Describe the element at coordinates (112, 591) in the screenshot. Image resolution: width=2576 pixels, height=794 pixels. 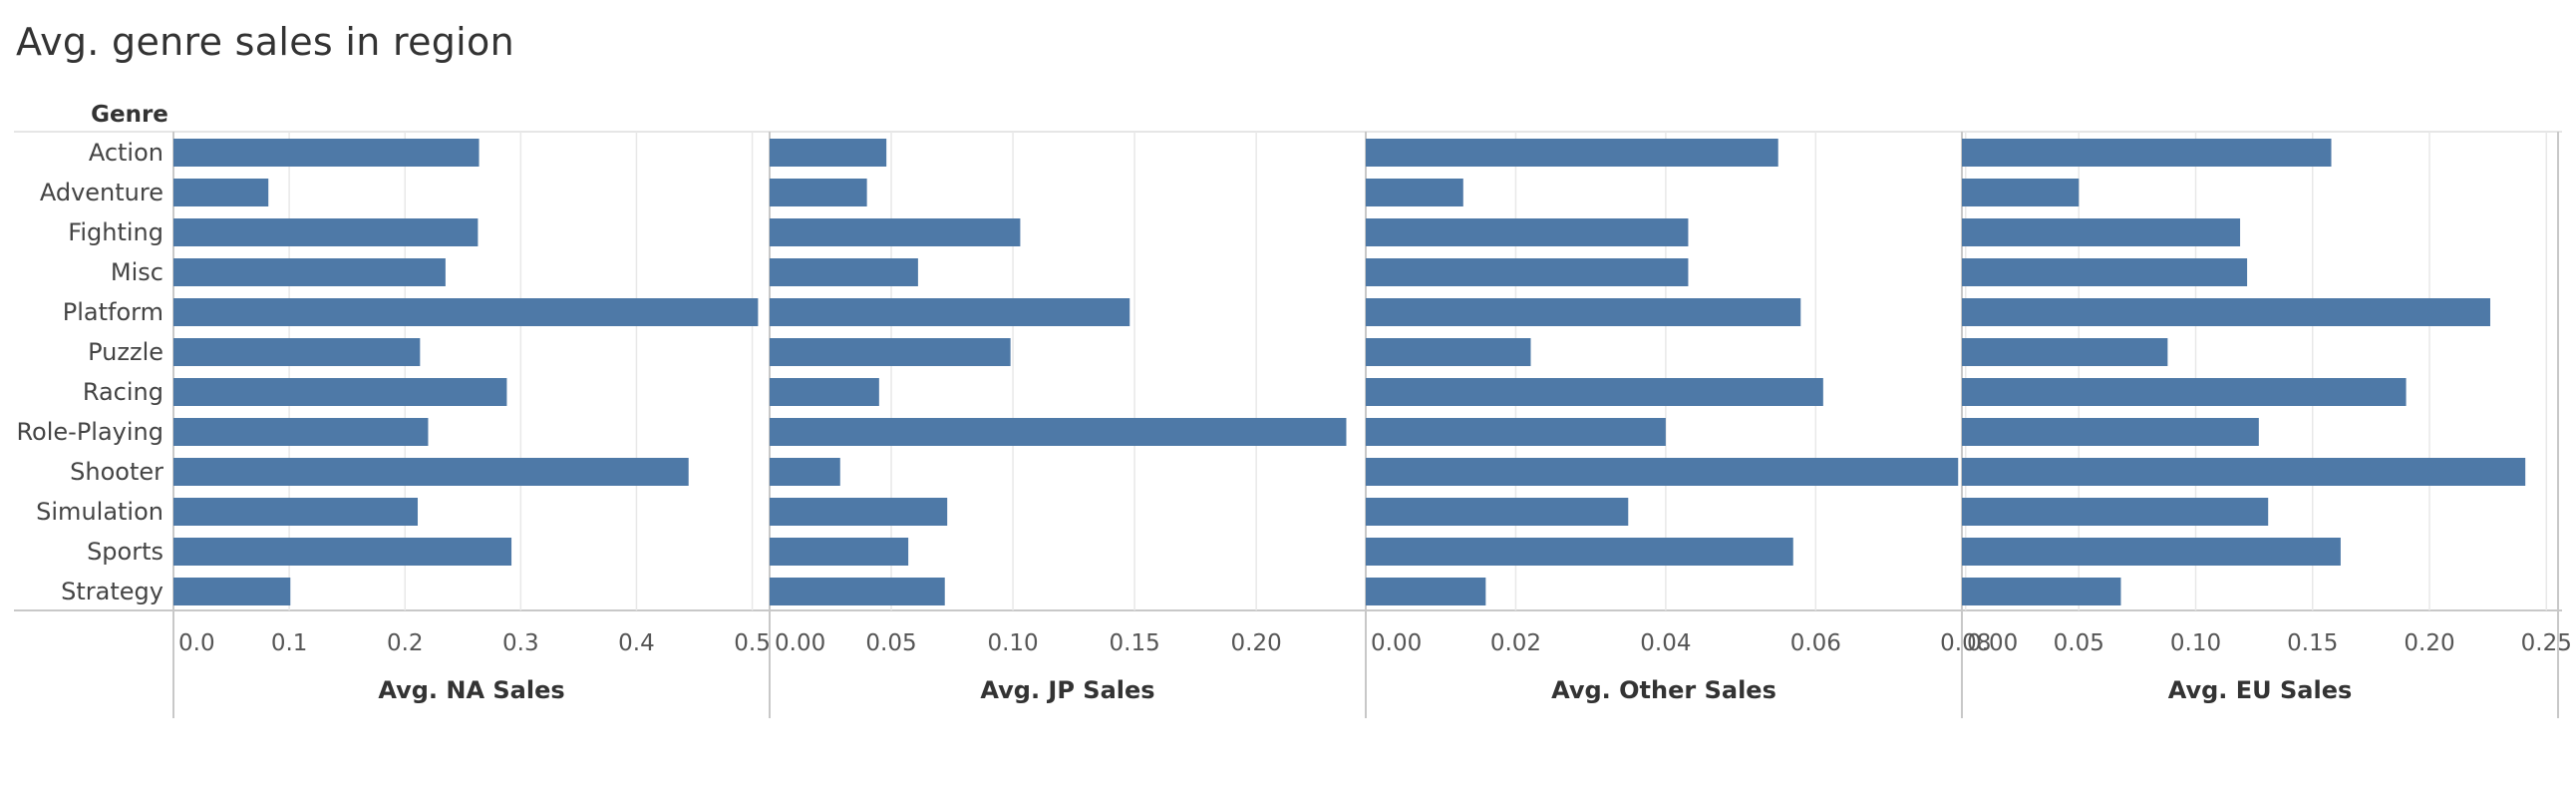
I see `category-label: Strategy` at that location.